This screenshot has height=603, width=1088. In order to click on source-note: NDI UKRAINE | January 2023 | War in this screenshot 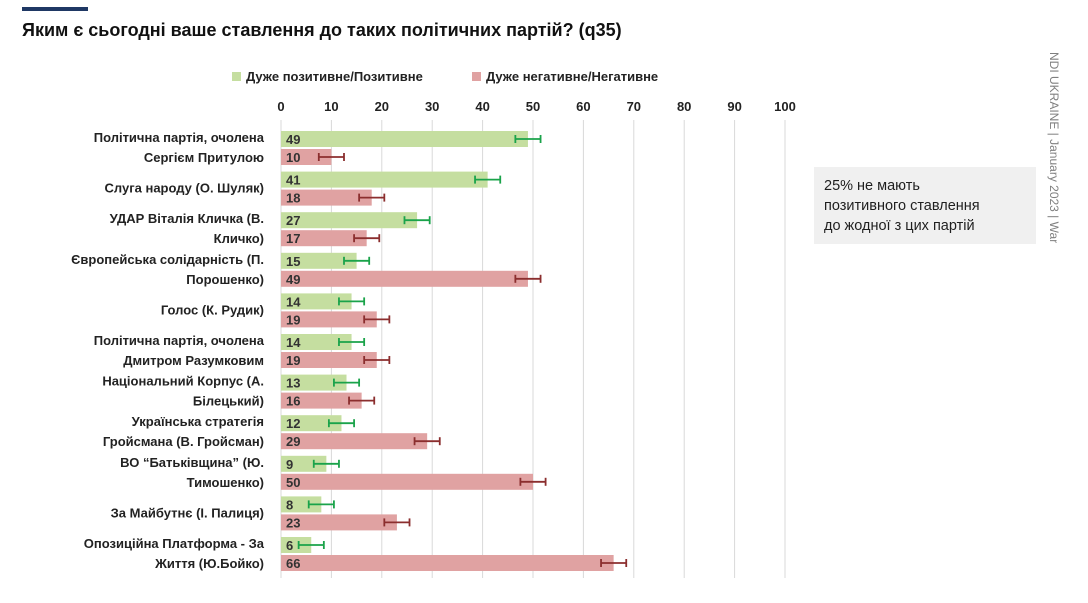, I will do `click(1061, 167)`.